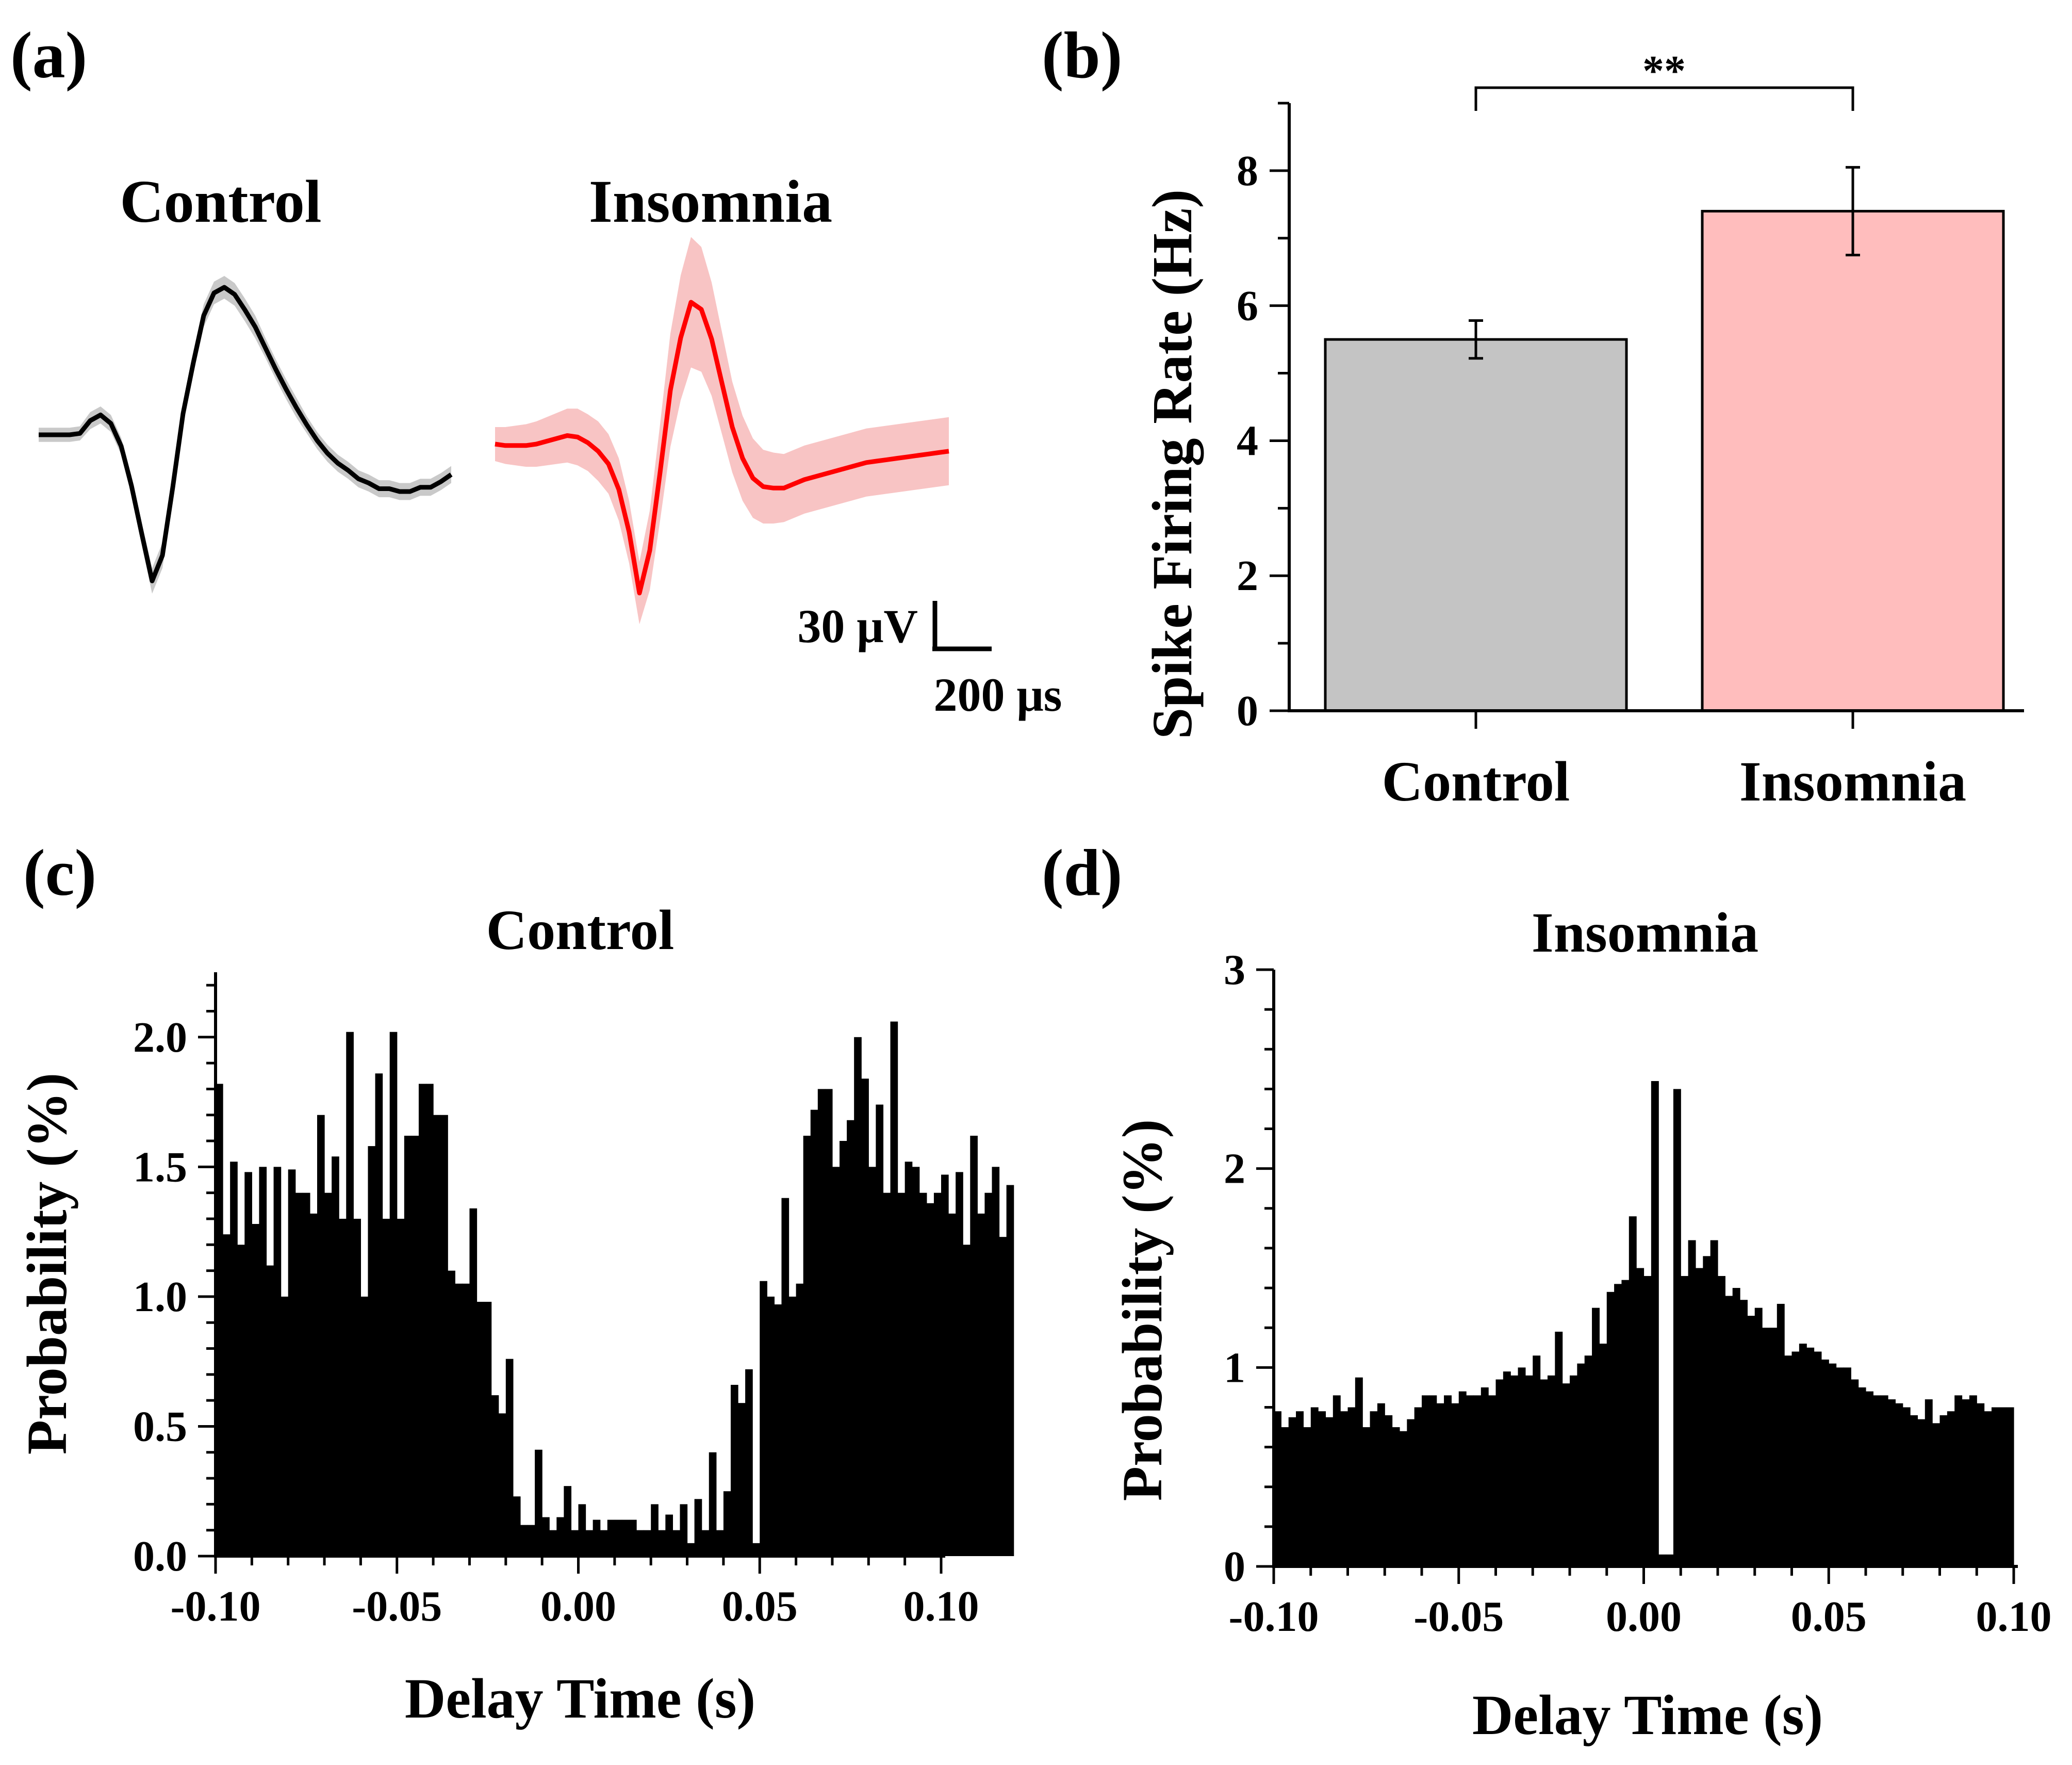 The image size is (2072, 1765). What do you see at coordinates (760, 1606) in the screenshot?
I see `c-x-tick-label: 0.05` at bounding box center [760, 1606].